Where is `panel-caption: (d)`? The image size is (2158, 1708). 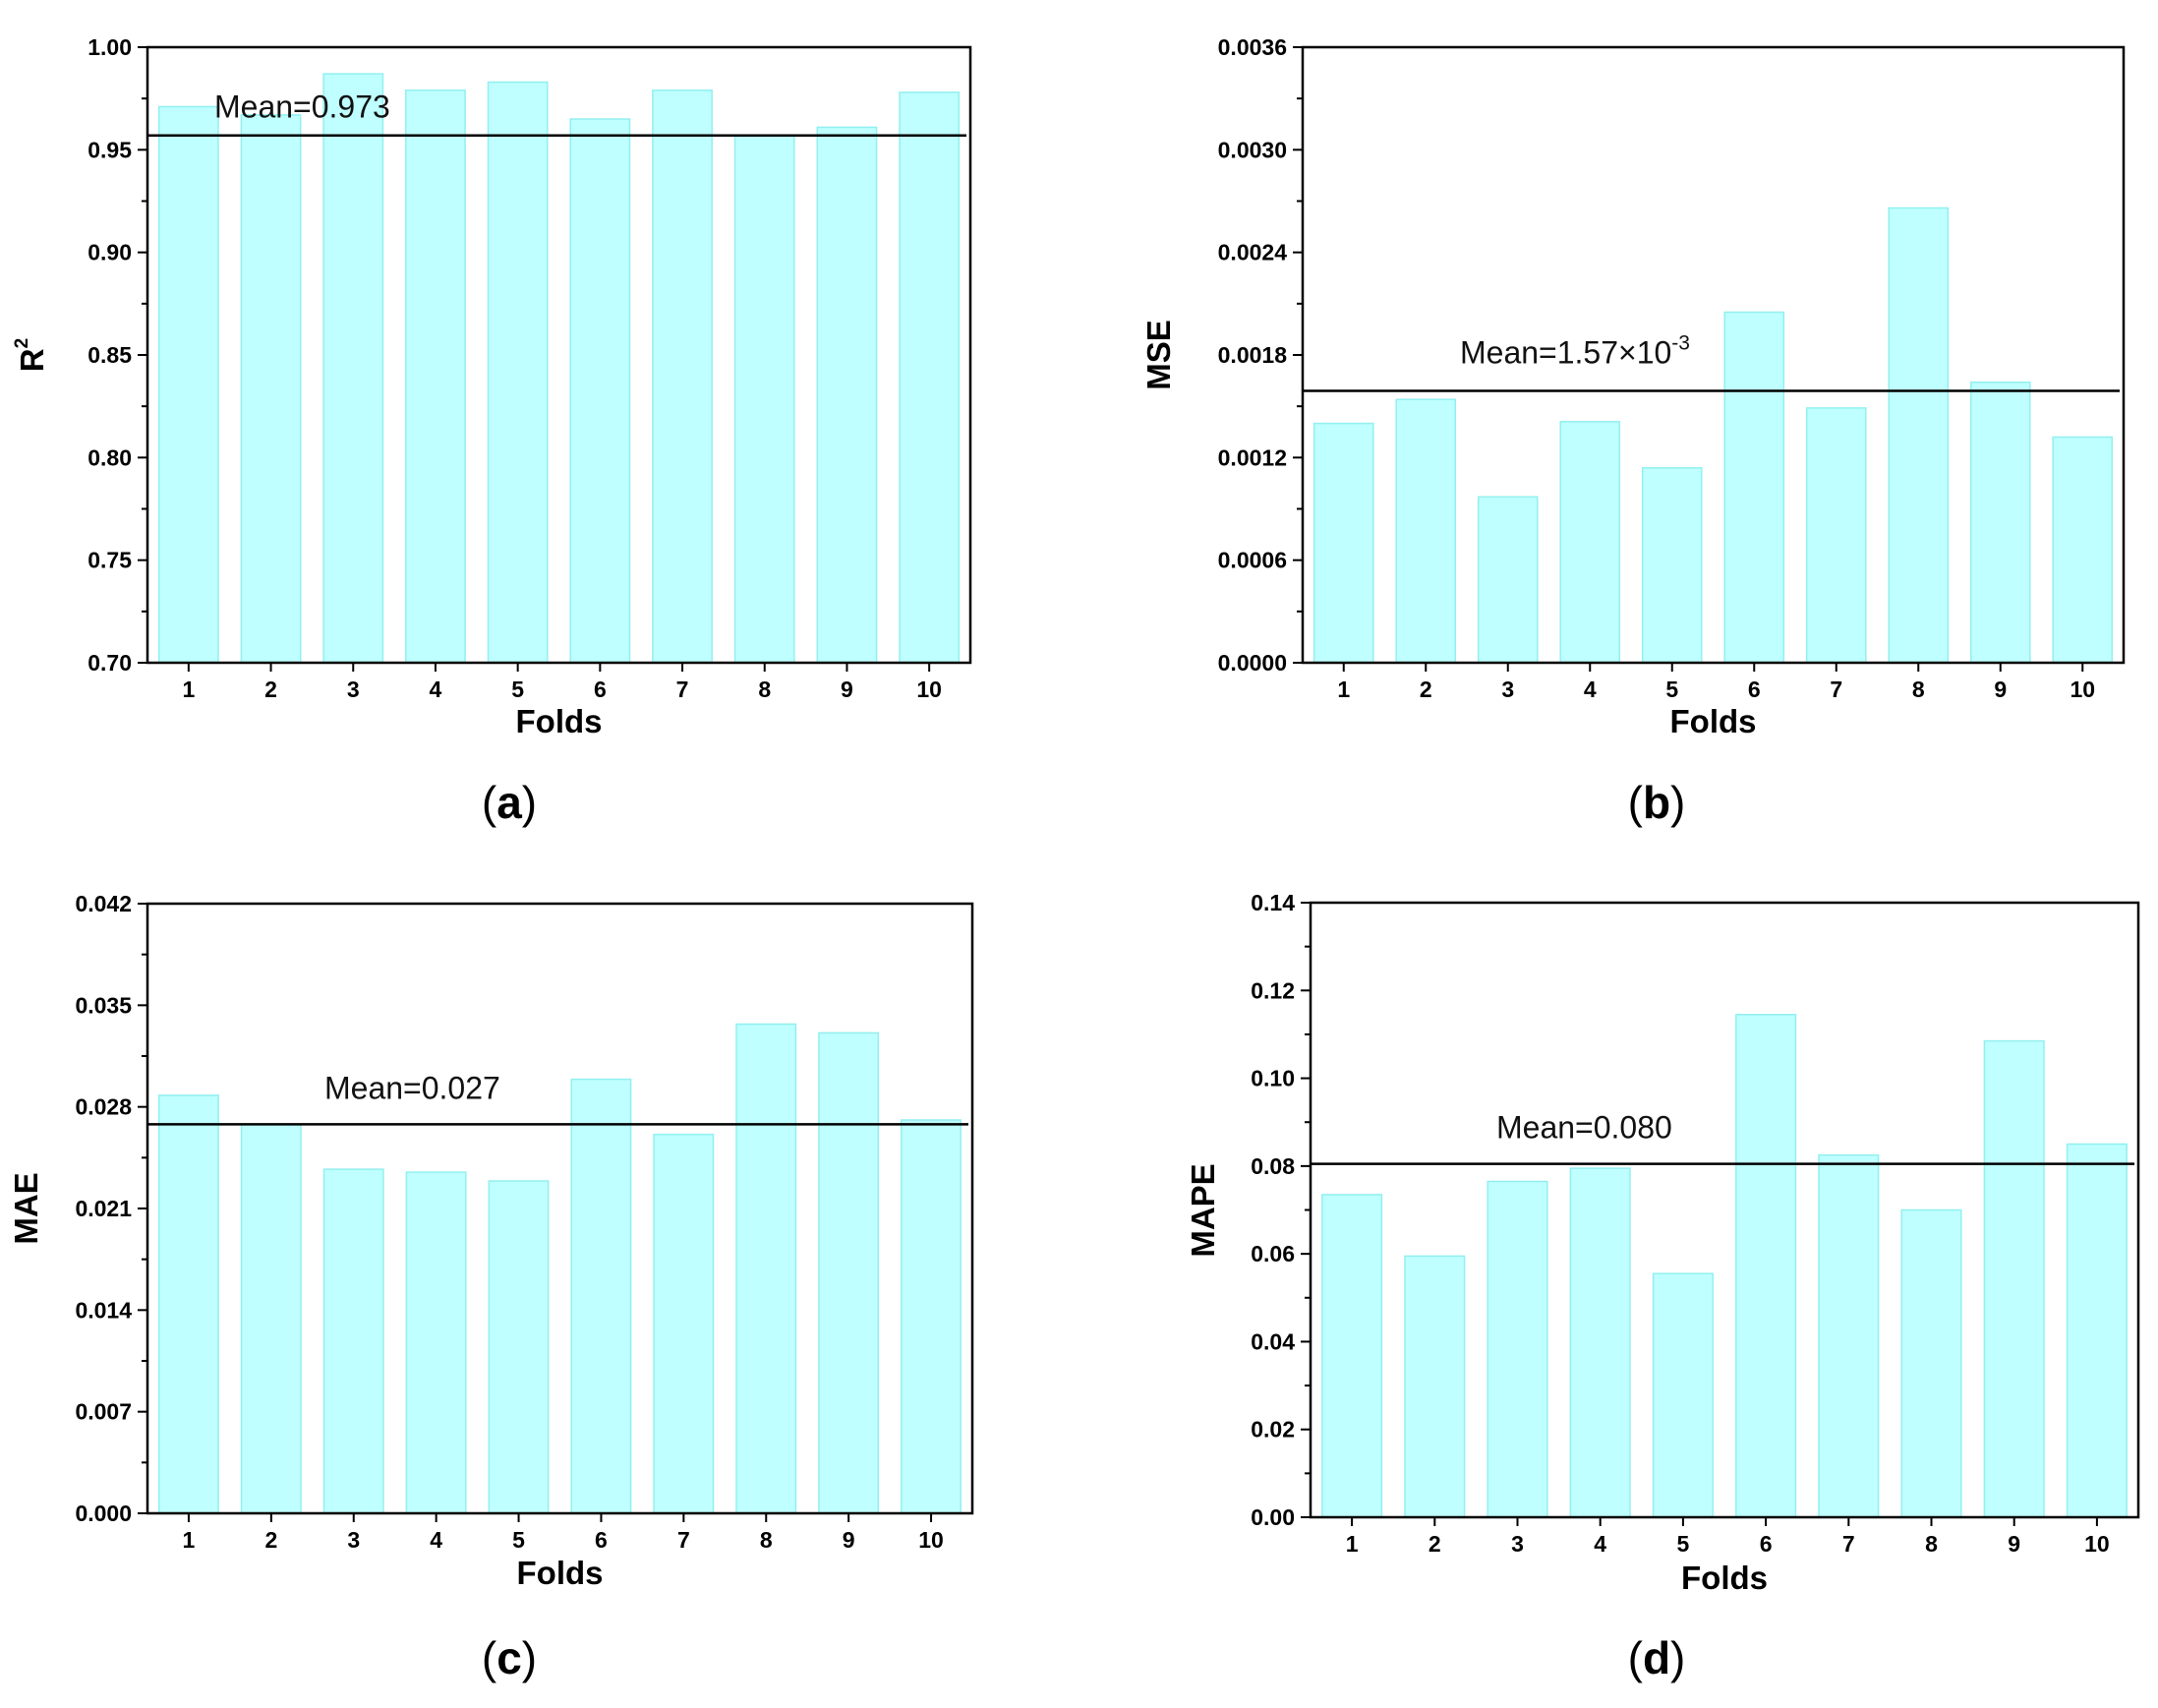 panel-caption: (d) is located at coordinates (1657, 1658).